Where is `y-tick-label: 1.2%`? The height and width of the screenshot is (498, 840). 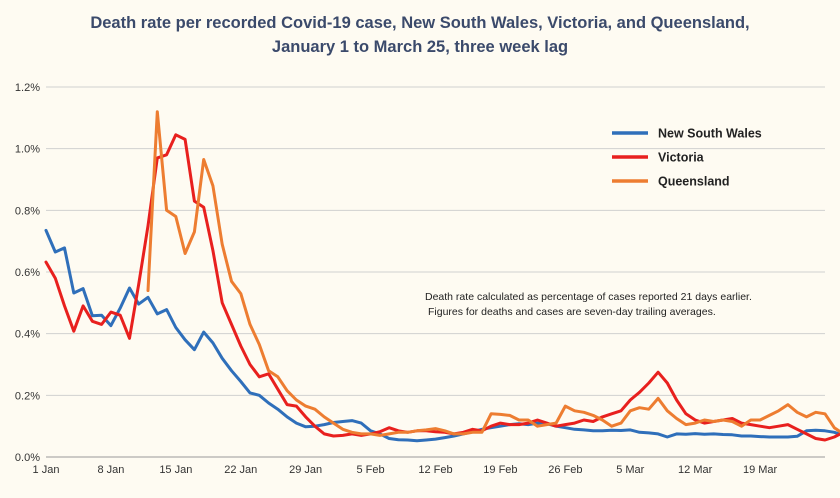
y-tick-label: 1.2% is located at coordinates (27, 88).